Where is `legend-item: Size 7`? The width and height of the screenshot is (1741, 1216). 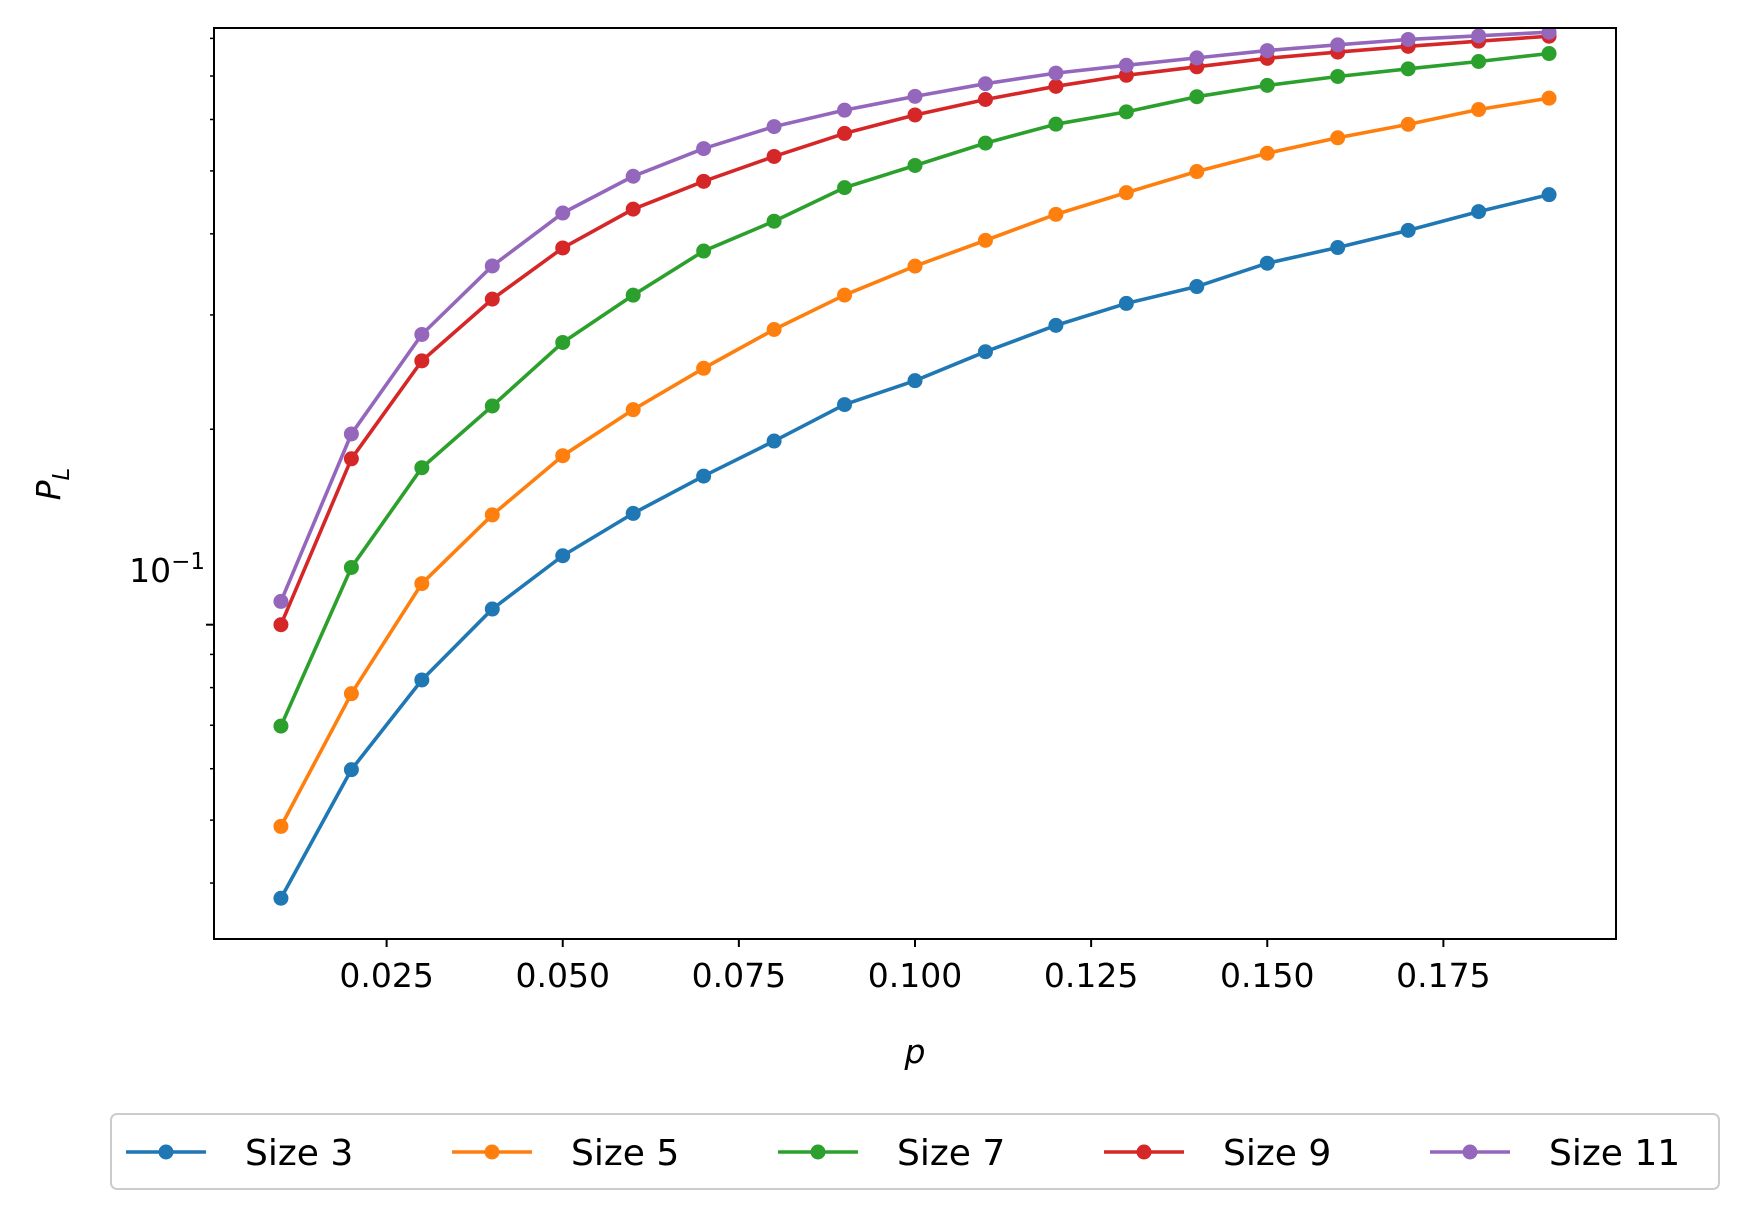
legend-item: Size 7 is located at coordinates (891, 1153).